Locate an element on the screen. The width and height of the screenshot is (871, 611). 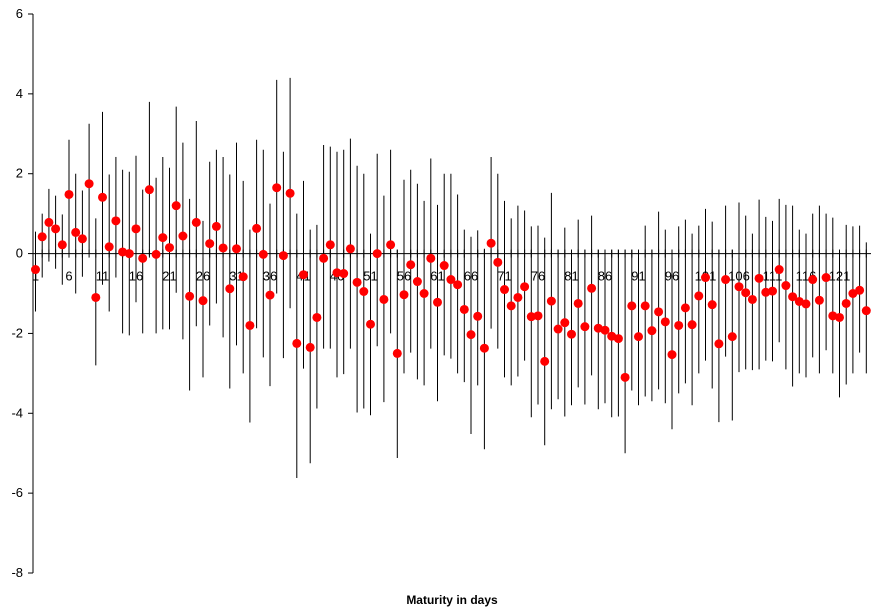
y-tick-label: -6 is located at coordinates (17, 492).